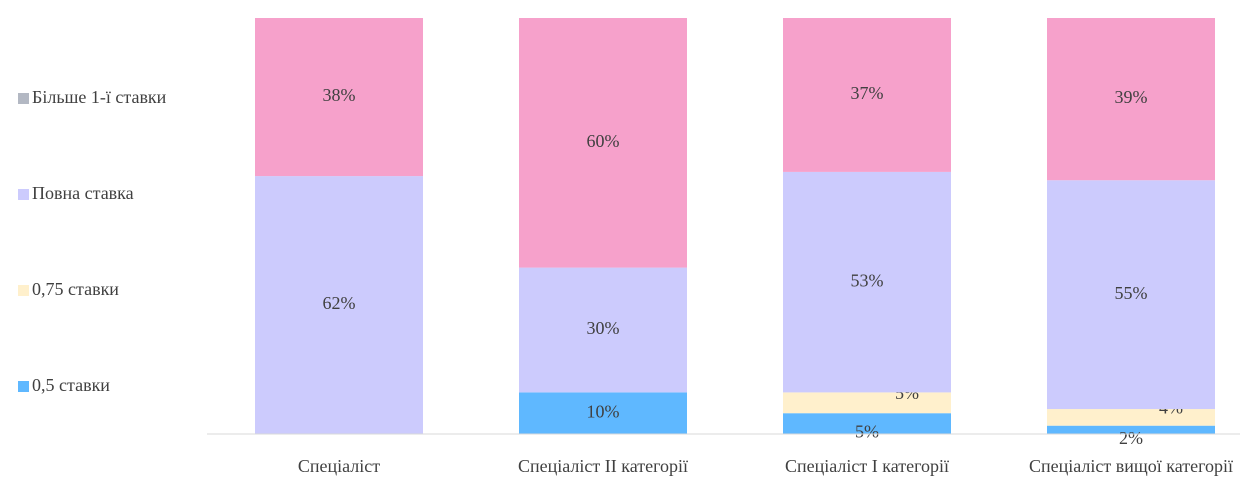  What do you see at coordinates (1131, 438) in the screenshot?
I see `data-label: 2%` at bounding box center [1131, 438].